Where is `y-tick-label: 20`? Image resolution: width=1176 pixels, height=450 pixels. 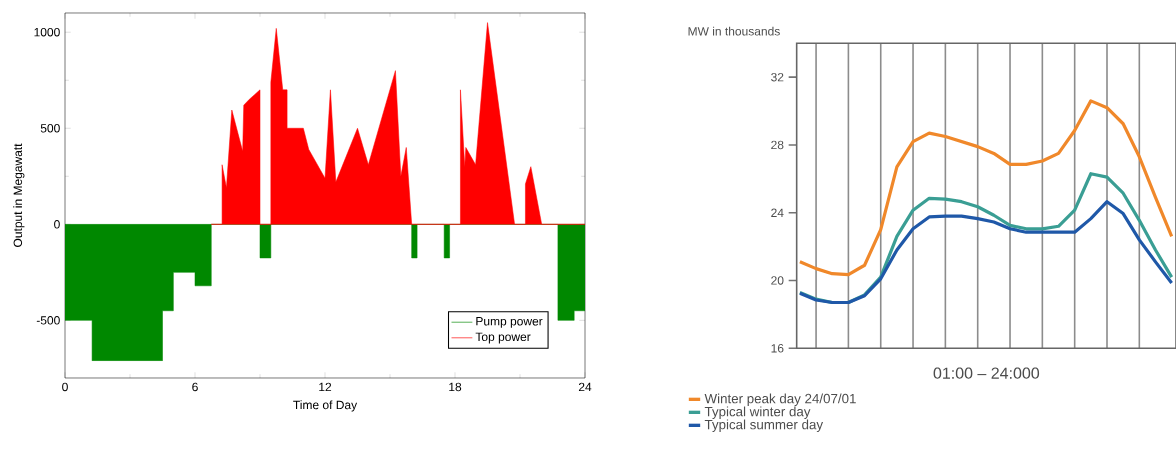
y-tick-label: 20 is located at coordinates (777, 280).